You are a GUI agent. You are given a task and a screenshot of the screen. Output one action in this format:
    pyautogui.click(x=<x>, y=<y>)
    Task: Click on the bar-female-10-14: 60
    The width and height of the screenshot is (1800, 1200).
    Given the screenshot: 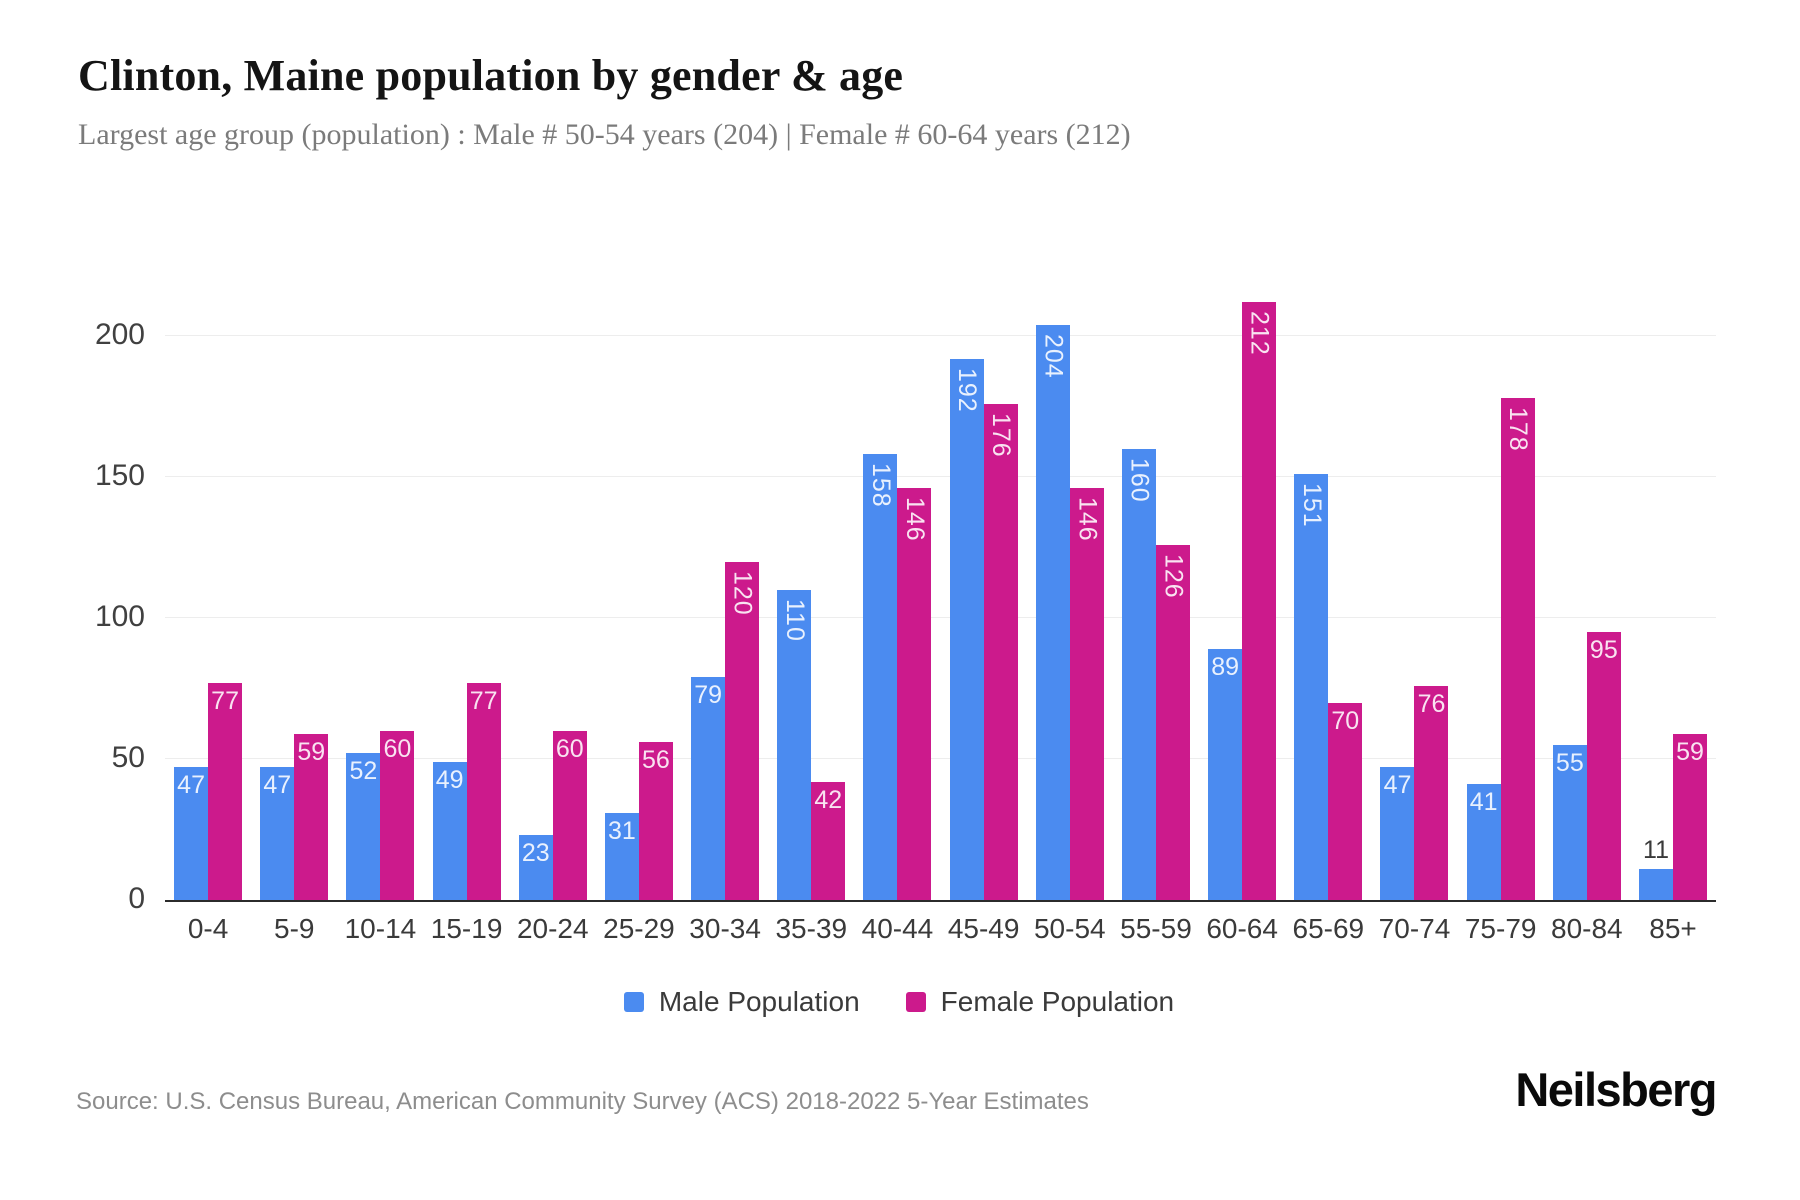 What is the action you would take?
    pyautogui.click(x=397, y=815)
    